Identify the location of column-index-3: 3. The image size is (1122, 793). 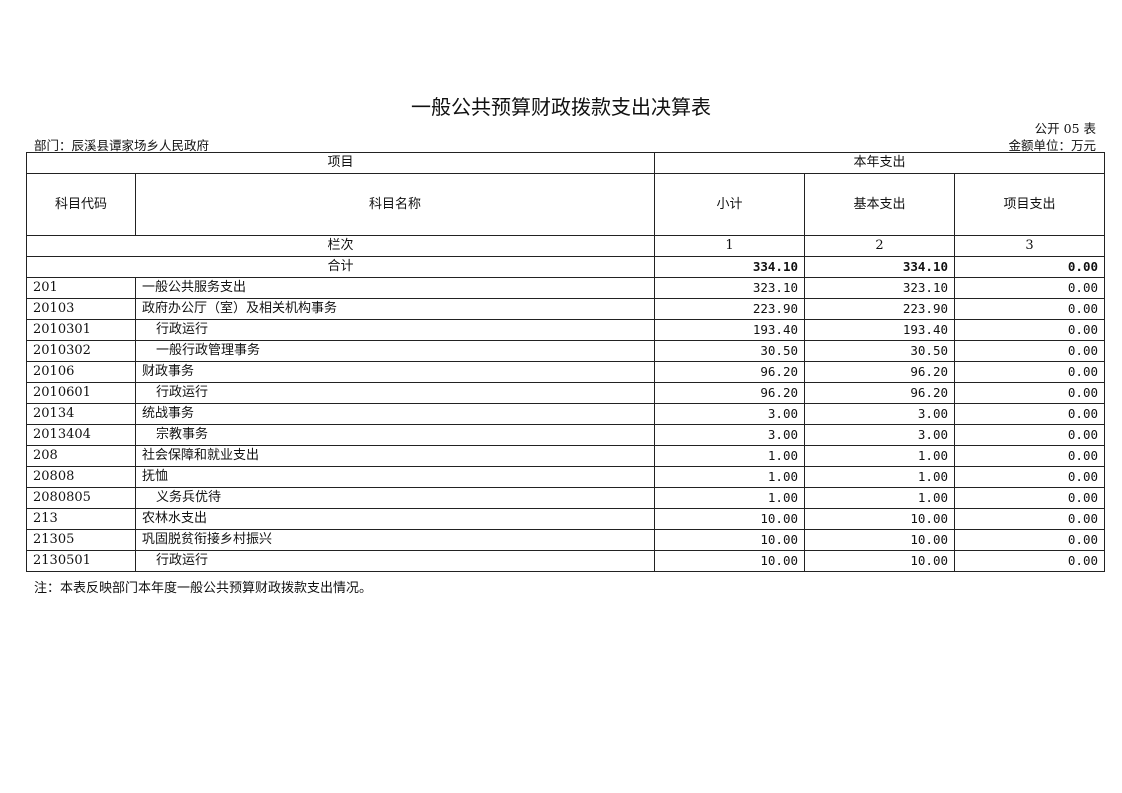
(1030, 246).